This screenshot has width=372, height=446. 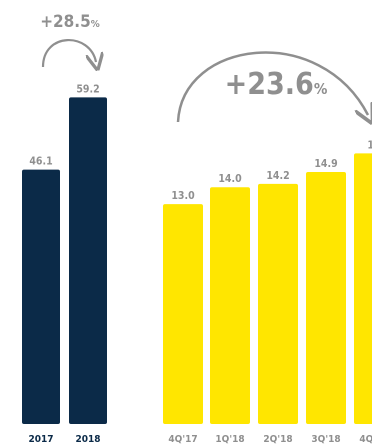 What do you see at coordinates (229, 439) in the screenshot?
I see `quarter-tick-label: 1Q'18` at bounding box center [229, 439].